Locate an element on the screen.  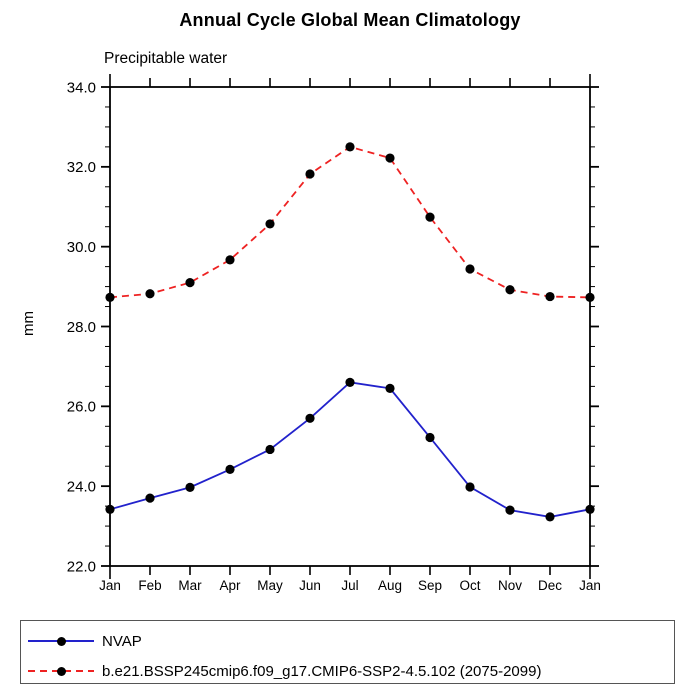
series-line-solid is located at coordinates (350, 449).